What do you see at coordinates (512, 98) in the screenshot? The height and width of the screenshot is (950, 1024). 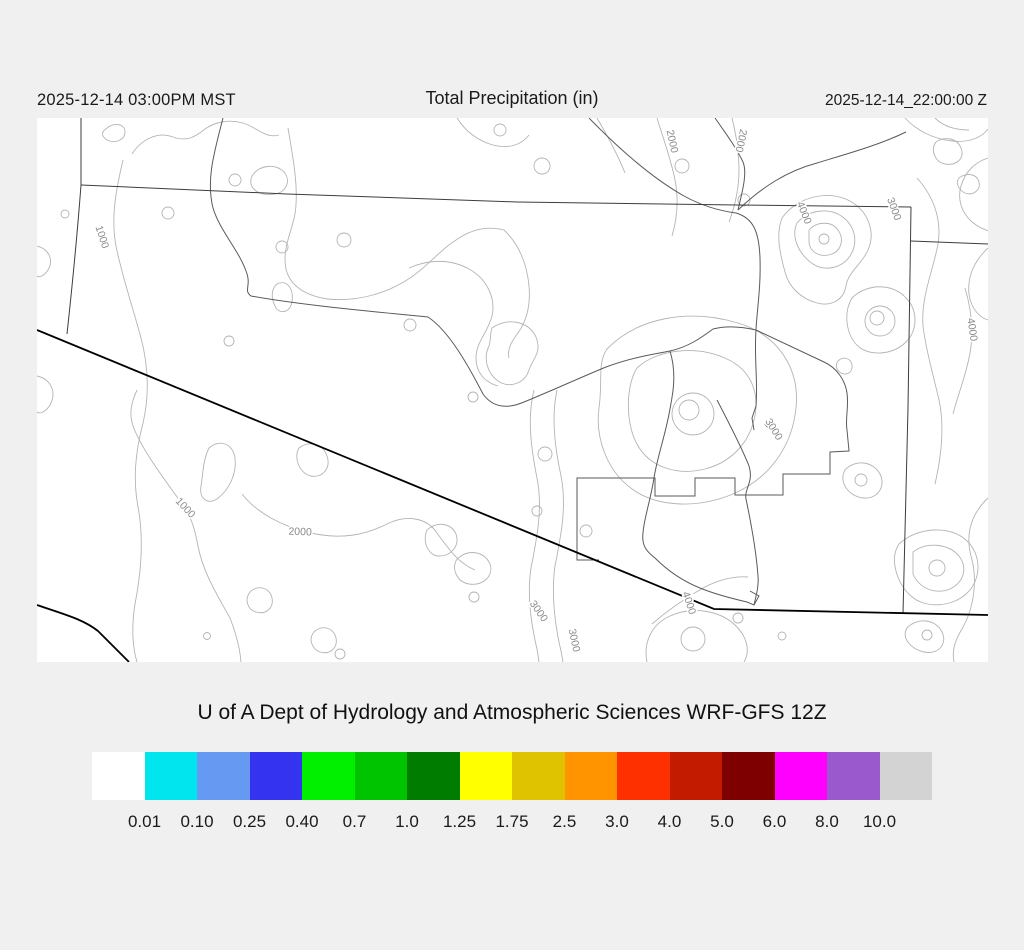 I see `page-title: Total Precipitation (in)` at bounding box center [512, 98].